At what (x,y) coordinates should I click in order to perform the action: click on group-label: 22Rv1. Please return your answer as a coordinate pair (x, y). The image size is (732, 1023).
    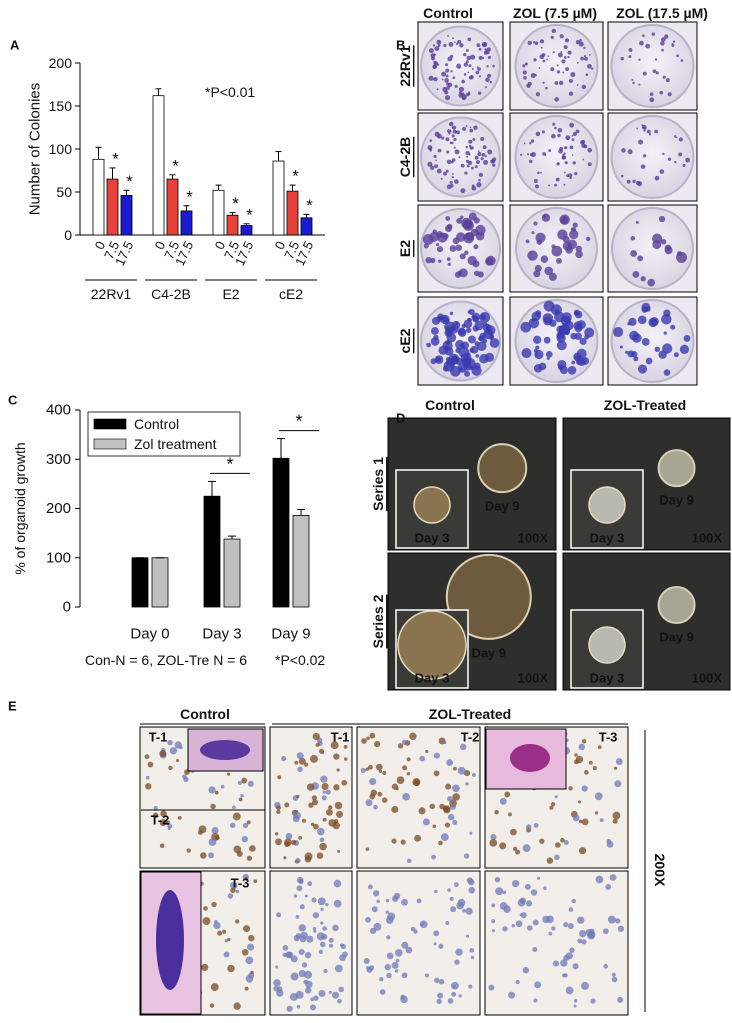
    Looking at the image, I should click on (111, 294).